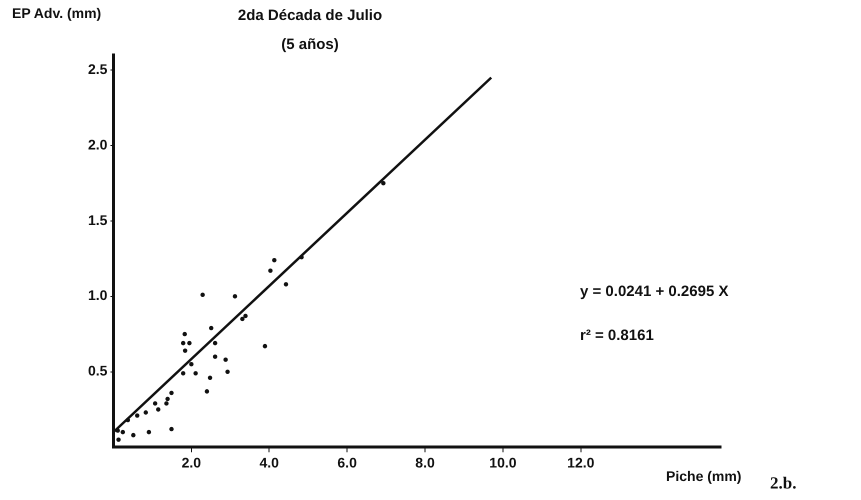  I want to click on x-axis-title: Piche (mm), so click(704, 476).